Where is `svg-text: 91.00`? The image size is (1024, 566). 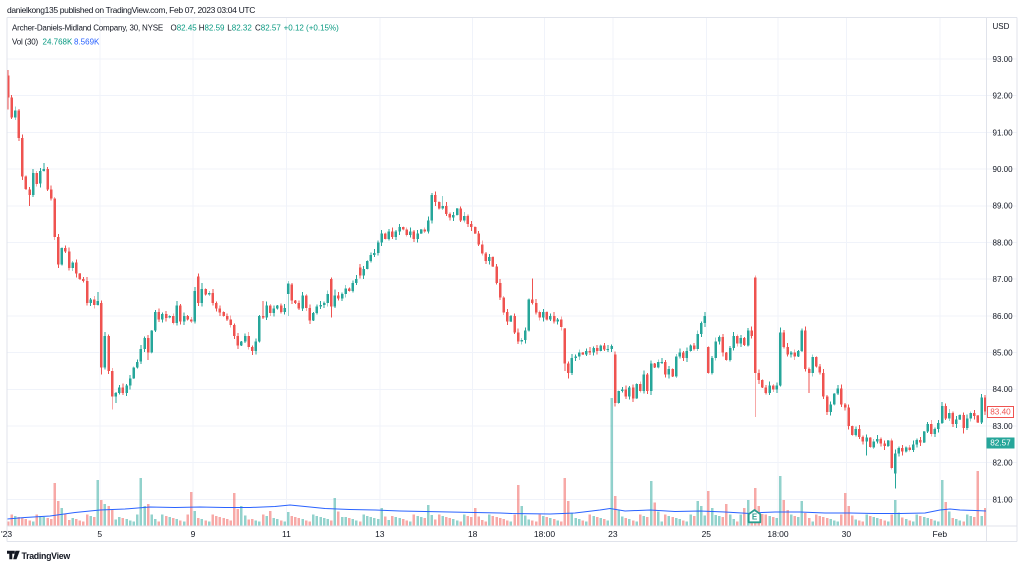 svg-text: 91.00 is located at coordinates (1003, 132).